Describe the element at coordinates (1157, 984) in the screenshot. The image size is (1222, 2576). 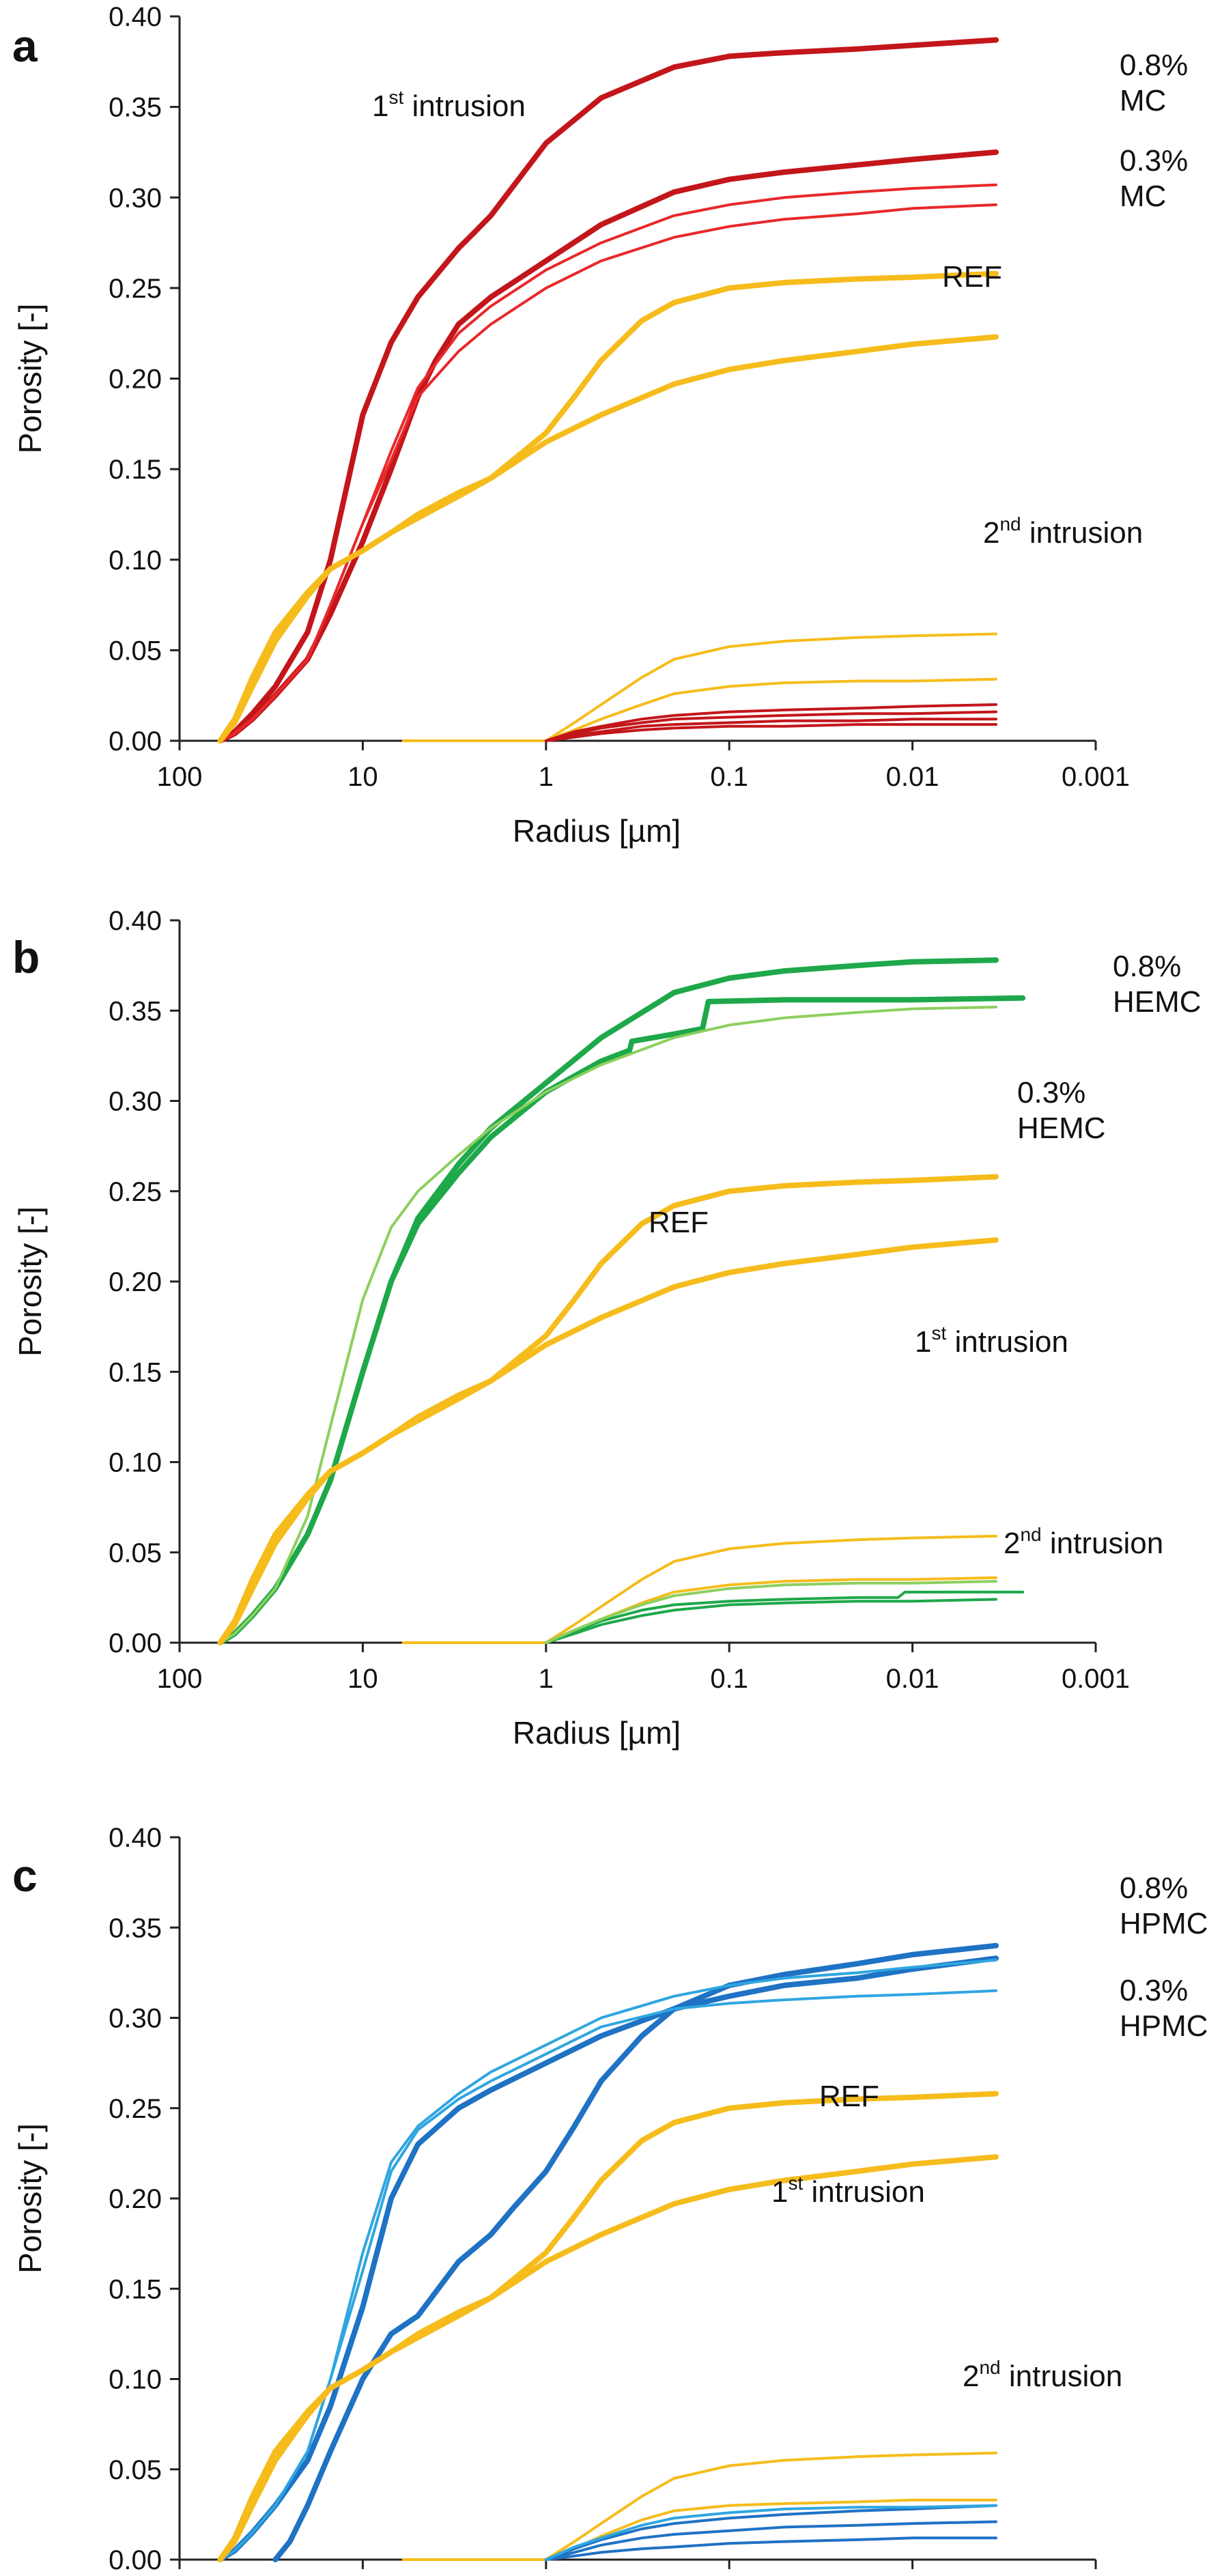
I see `annotation-label: 0.8% HEMC` at that location.